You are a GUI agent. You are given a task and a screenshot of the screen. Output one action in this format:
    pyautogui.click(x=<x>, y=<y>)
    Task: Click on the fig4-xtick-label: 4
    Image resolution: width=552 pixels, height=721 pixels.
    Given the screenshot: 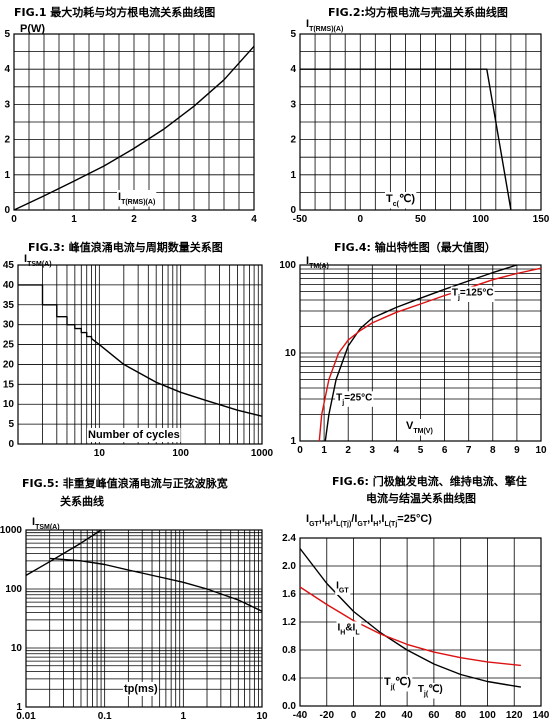 What is the action you would take?
    pyautogui.click(x=397, y=450)
    